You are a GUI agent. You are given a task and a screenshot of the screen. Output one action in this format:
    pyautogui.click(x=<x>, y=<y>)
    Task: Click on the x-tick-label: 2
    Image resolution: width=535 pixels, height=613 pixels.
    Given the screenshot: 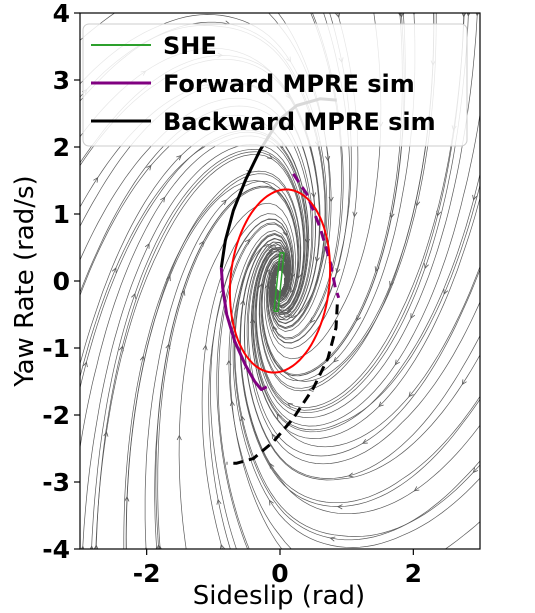 What is the action you would take?
    pyautogui.click(x=413, y=573)
    